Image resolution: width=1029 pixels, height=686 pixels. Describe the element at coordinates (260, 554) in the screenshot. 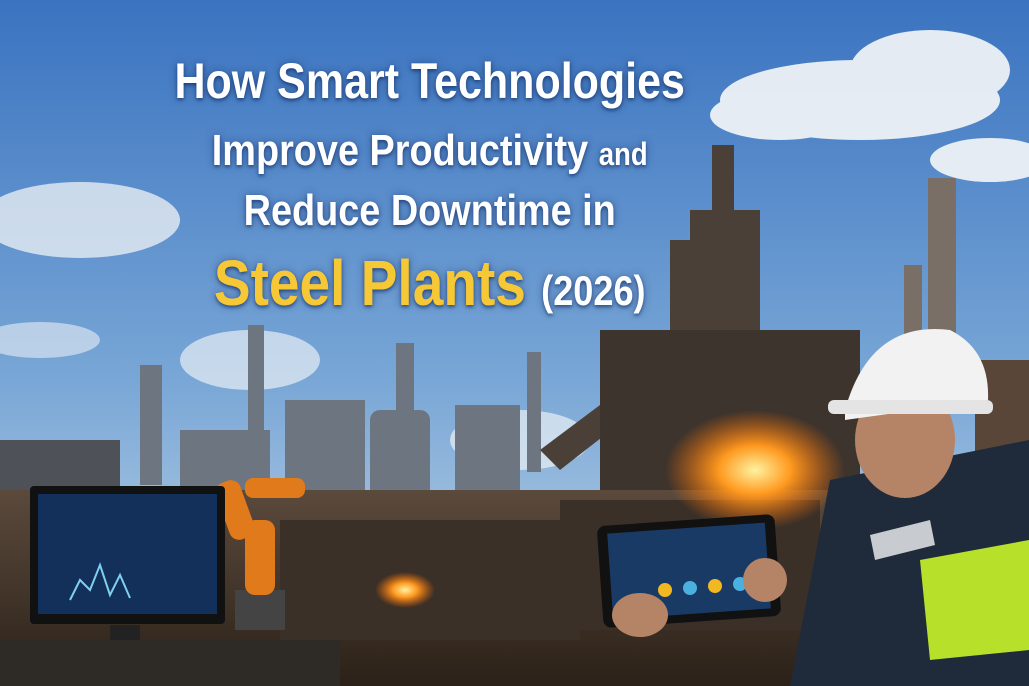

I see `robot-arm` at that location.